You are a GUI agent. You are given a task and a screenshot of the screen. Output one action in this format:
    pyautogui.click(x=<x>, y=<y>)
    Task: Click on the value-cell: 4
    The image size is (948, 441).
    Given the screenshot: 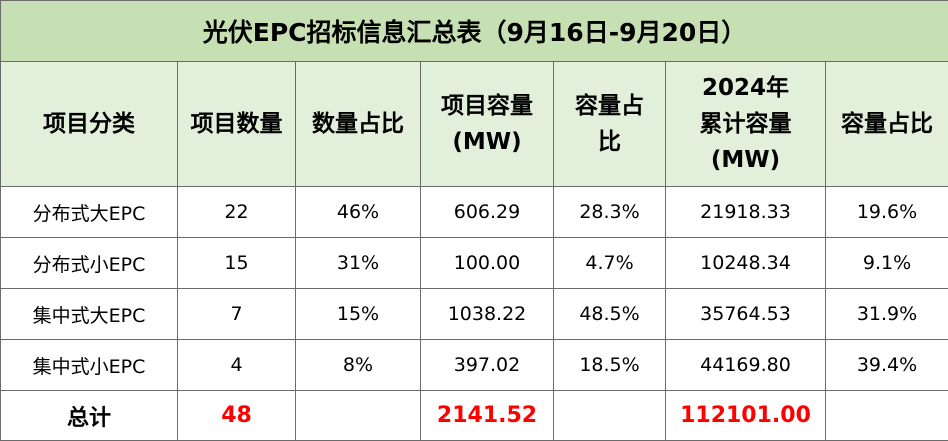 What is the action you would take?
    pyautogui.click(x=237, y=365)
    